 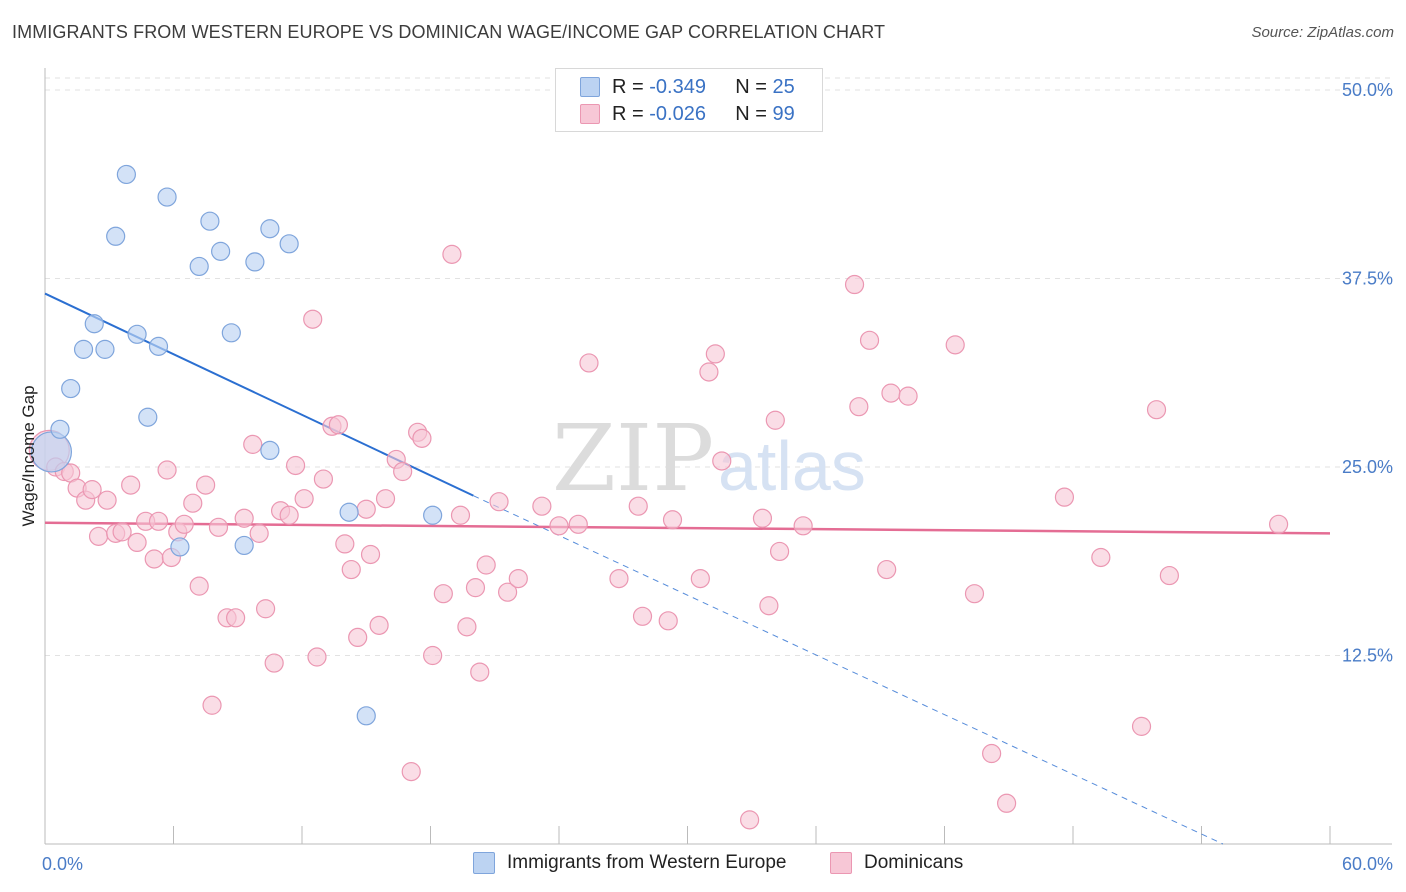 I want to click on series-legend-dominicans: Dominicans, so click(x=896, y=863).